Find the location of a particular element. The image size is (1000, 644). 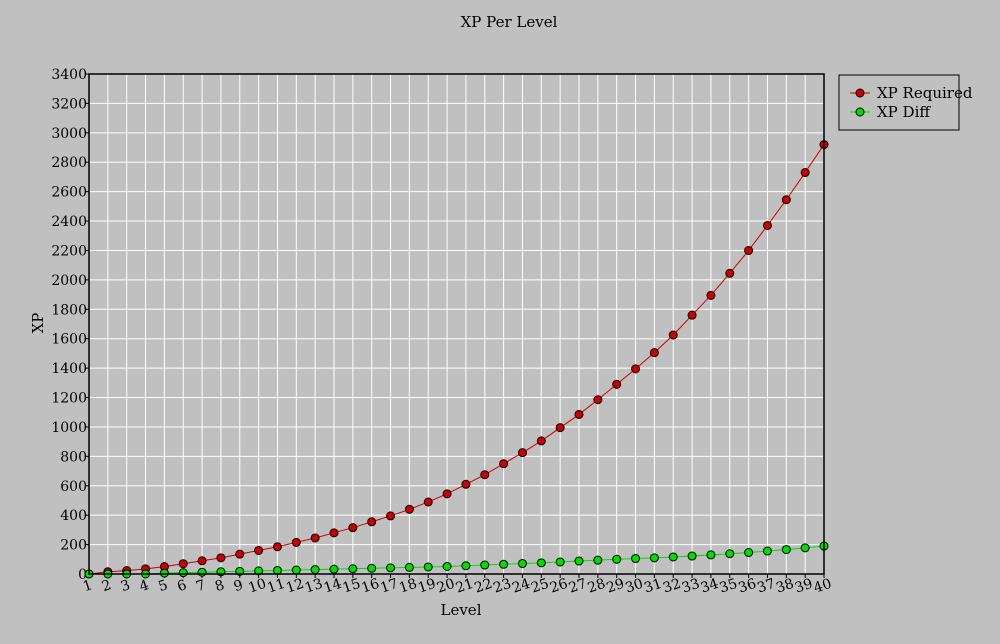

y-tick-label: 3000 is located at coordinates (69, 134).